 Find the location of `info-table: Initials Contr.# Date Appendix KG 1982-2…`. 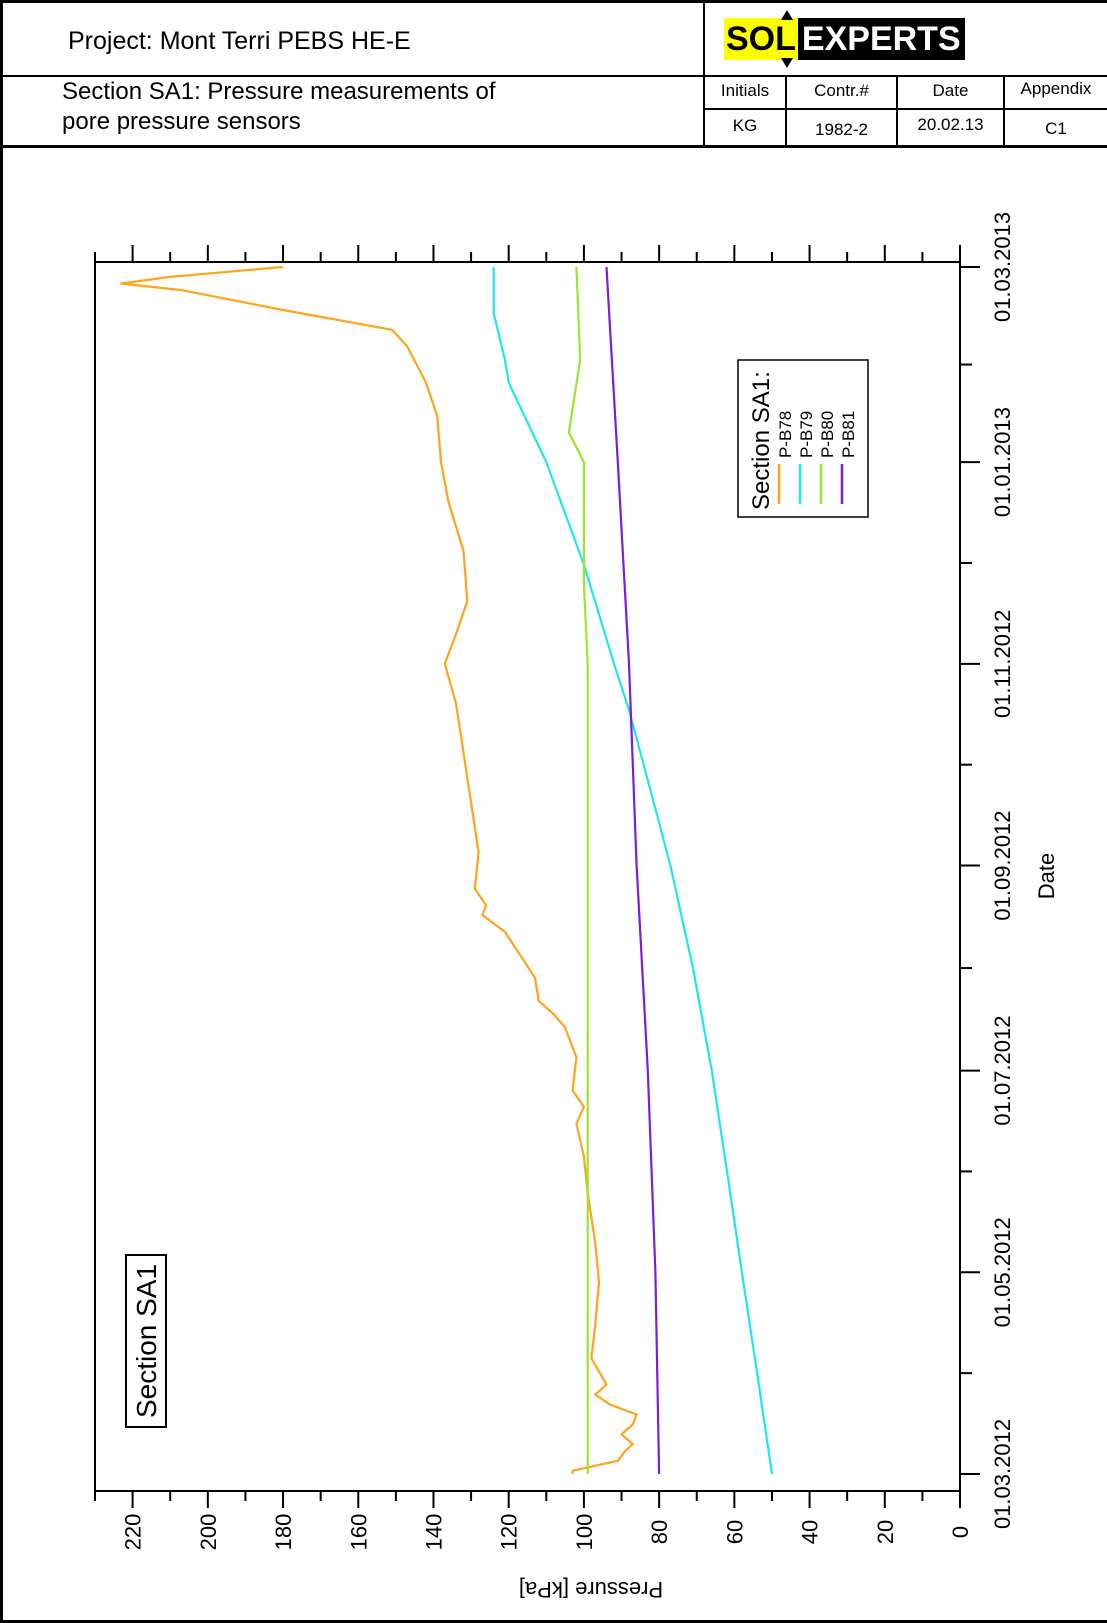

info-table: Initials Contr.# Date Appendix KG 1982-2… is located at coordinates (906, 110).